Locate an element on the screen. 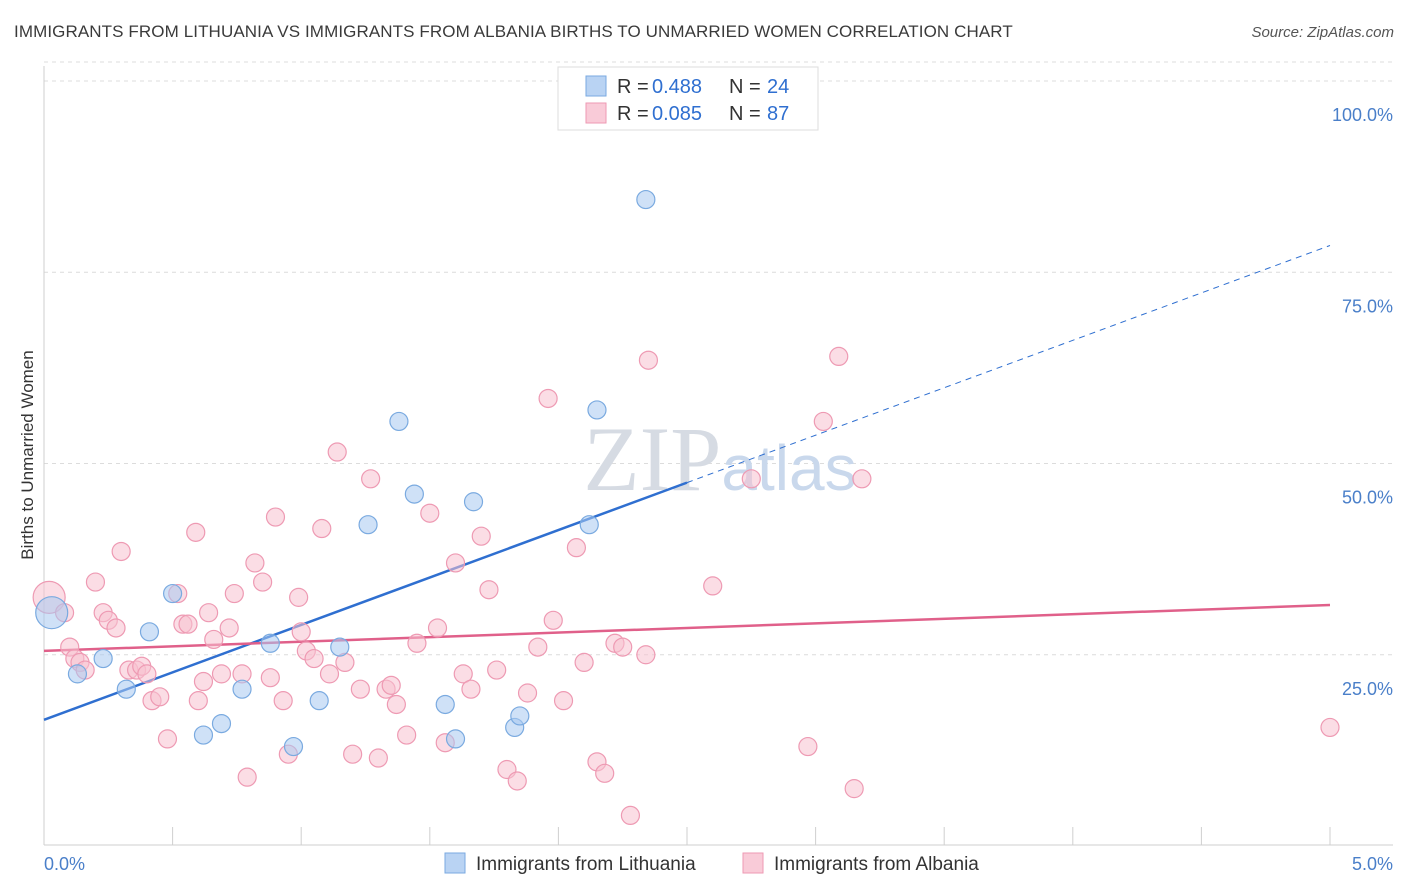 The width and height of the screenshot is (1406, 892). x-tick-label-max: 5.0% is located at coordinates (1372, 864).